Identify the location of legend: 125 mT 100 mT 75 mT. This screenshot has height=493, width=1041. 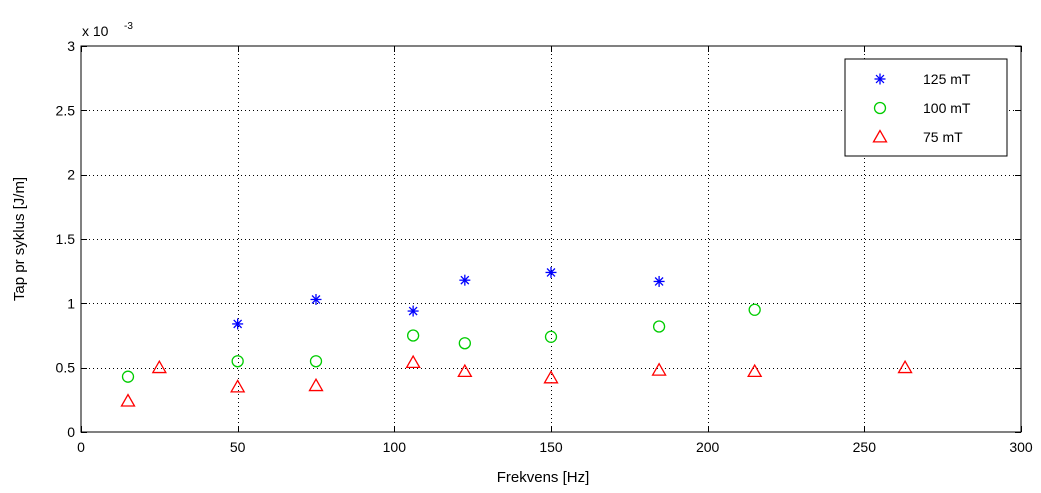
(926, 107).